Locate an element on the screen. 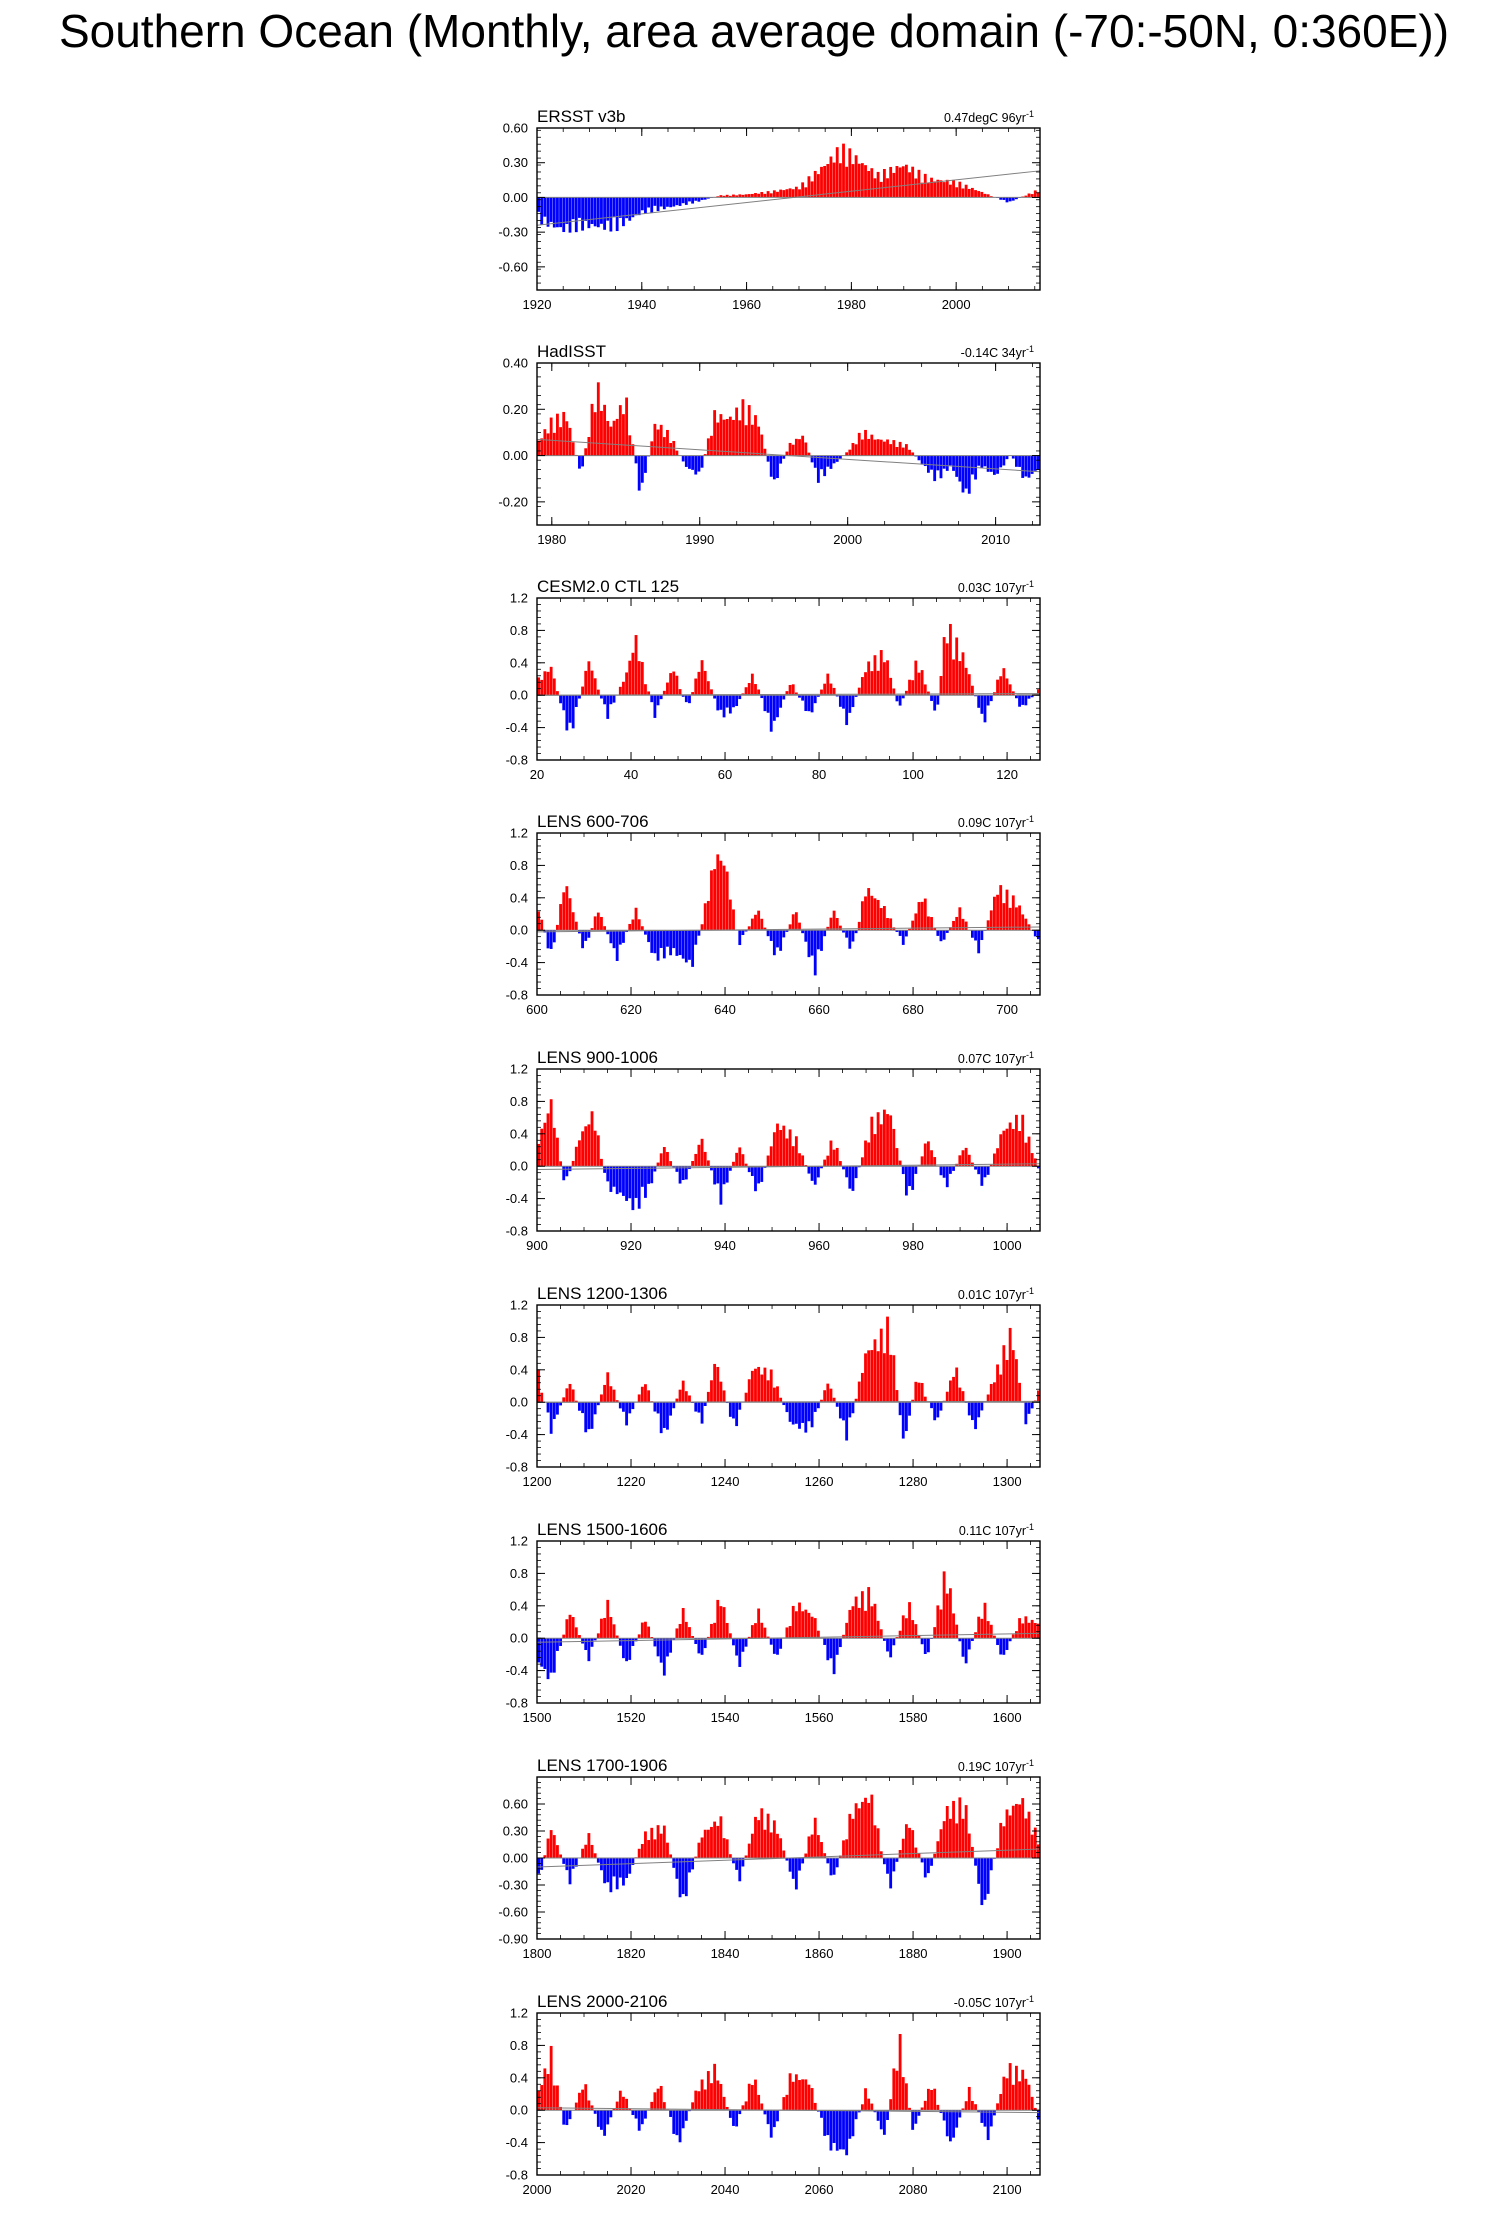 The image size is (1508, 2219). y-tick-label: -0.8 is located at coordinates (517, 1467).